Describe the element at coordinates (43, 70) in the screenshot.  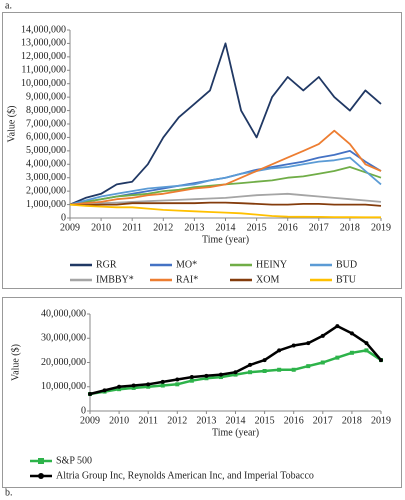
I see `y-tick-label: 11,000,000` at that location.